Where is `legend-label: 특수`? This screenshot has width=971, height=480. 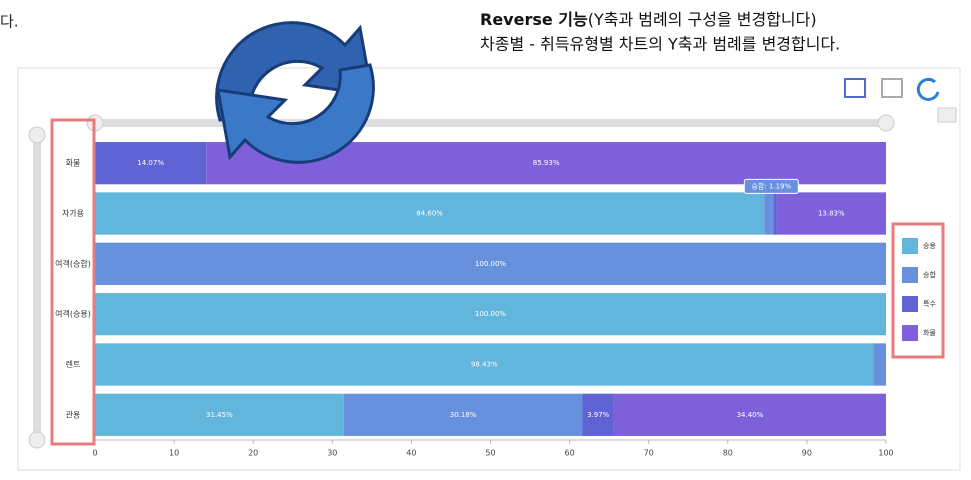
legend-label: 특수 is located at coordinates (929, 304).